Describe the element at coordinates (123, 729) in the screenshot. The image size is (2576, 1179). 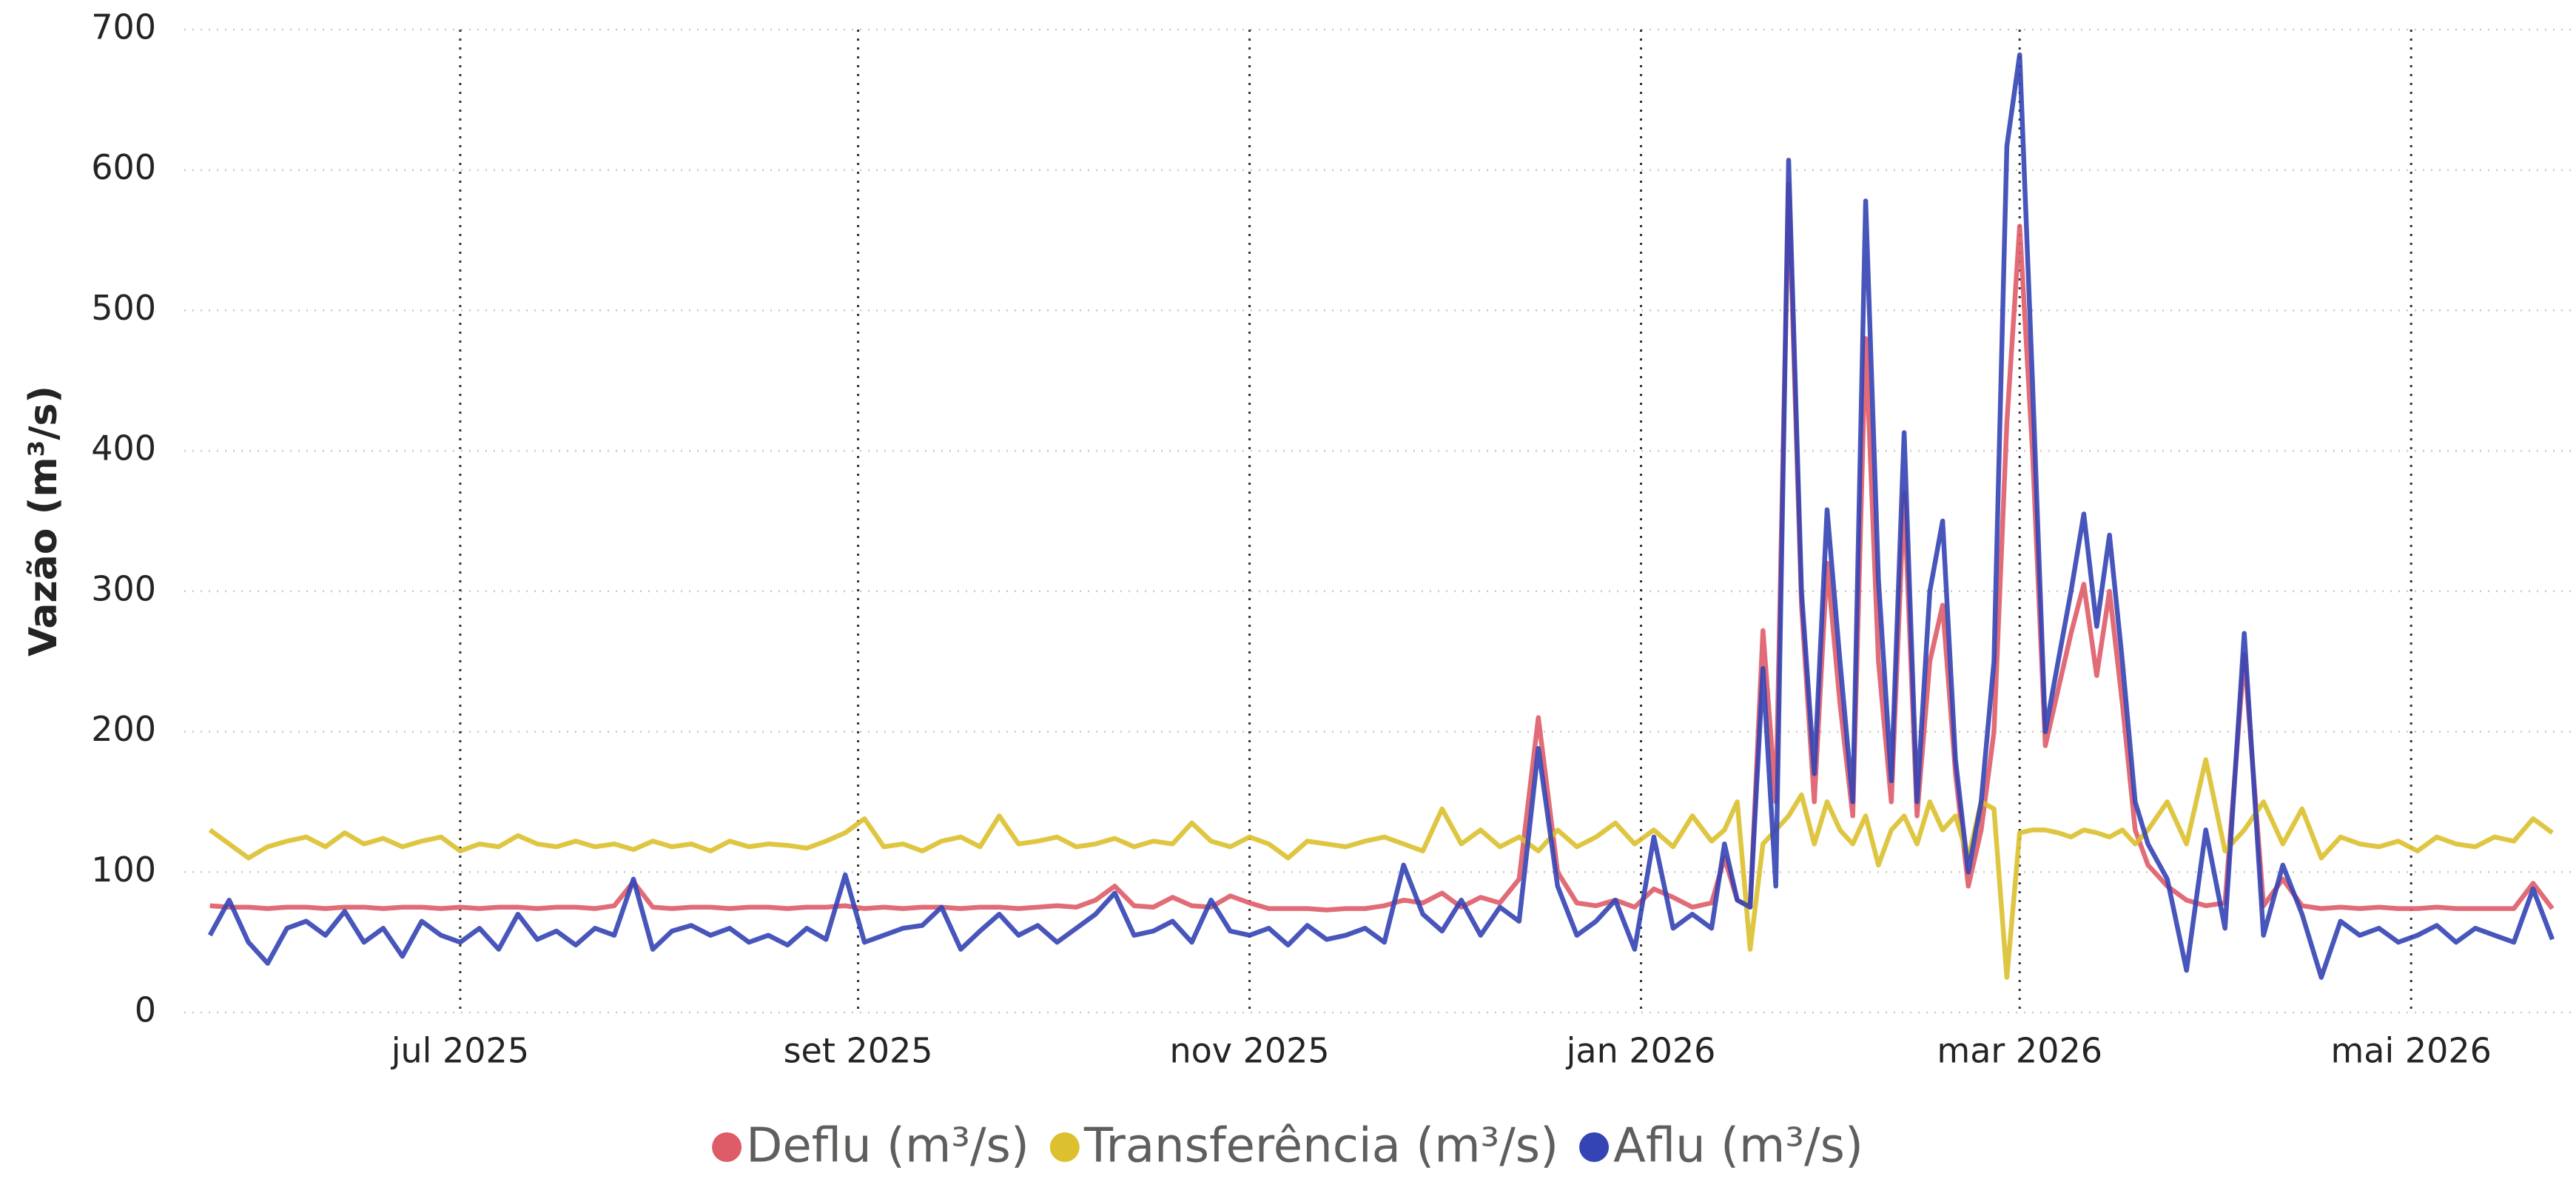
I see `y-tick-label: 200` at that location.